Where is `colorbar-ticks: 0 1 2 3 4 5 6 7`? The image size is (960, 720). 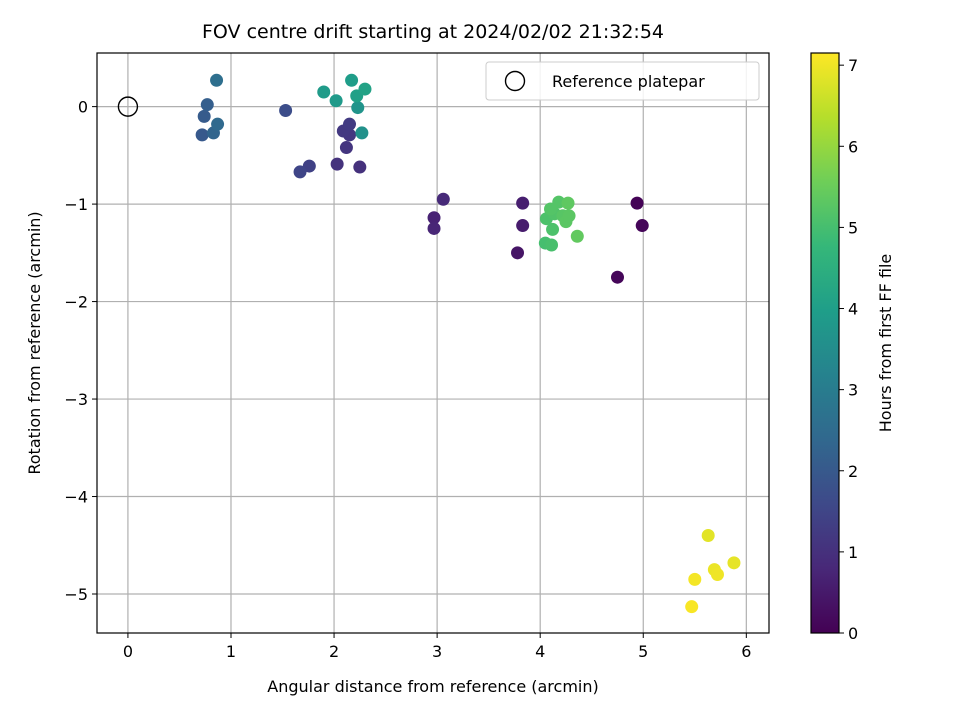 colorbar-ticks: 0 1 2 3 4 5 6 7 is located at coordinates (848, 349).